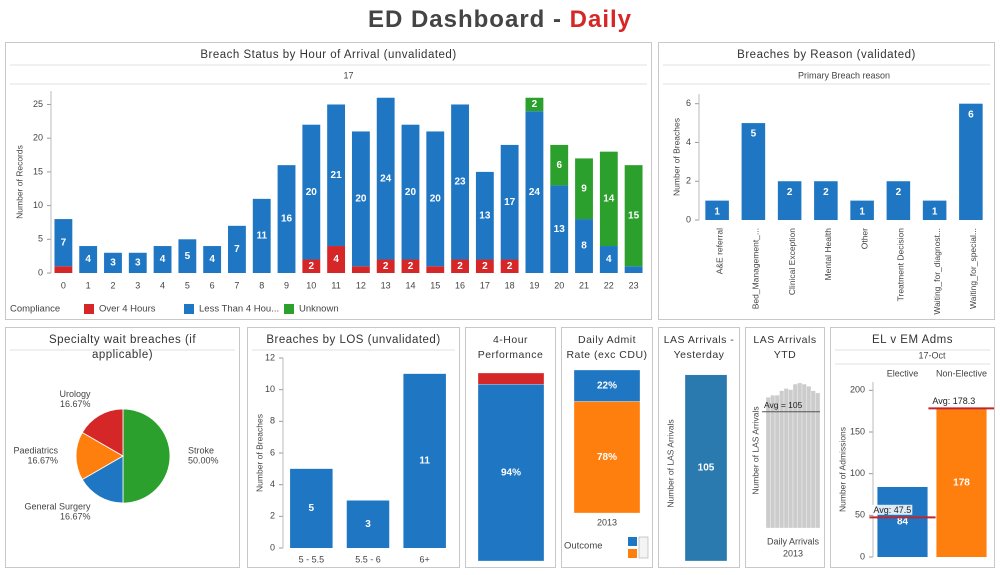  I want to click on y-tick-label: 12, so click(270, 357).